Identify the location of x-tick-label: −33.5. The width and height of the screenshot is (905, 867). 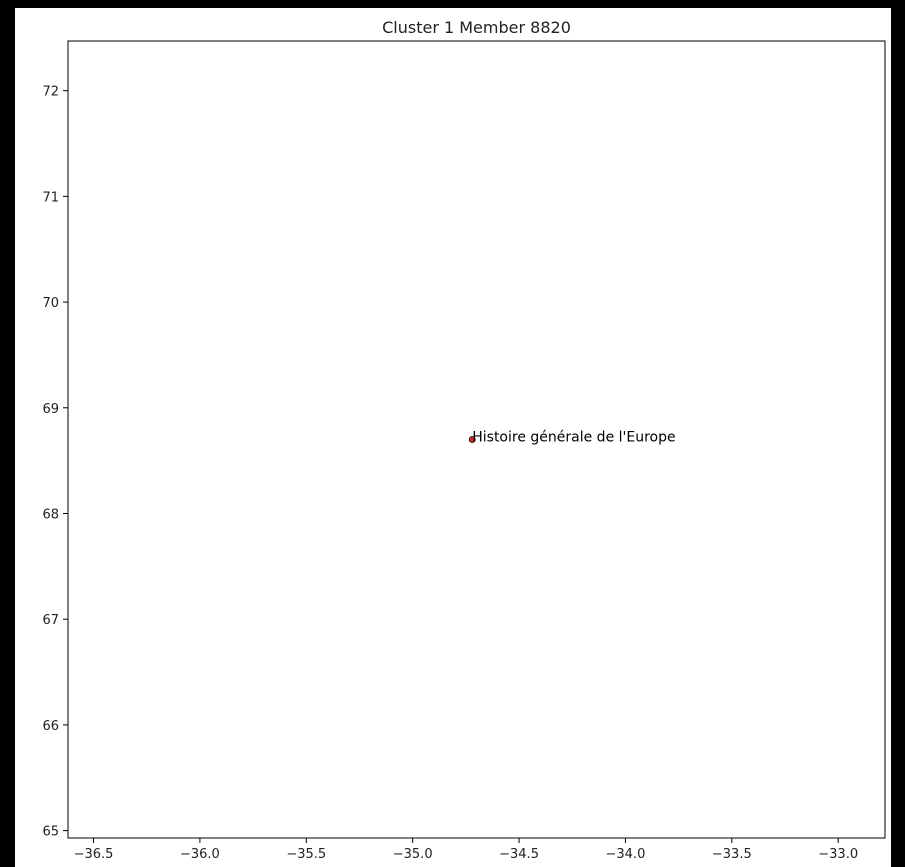
(732, 854).